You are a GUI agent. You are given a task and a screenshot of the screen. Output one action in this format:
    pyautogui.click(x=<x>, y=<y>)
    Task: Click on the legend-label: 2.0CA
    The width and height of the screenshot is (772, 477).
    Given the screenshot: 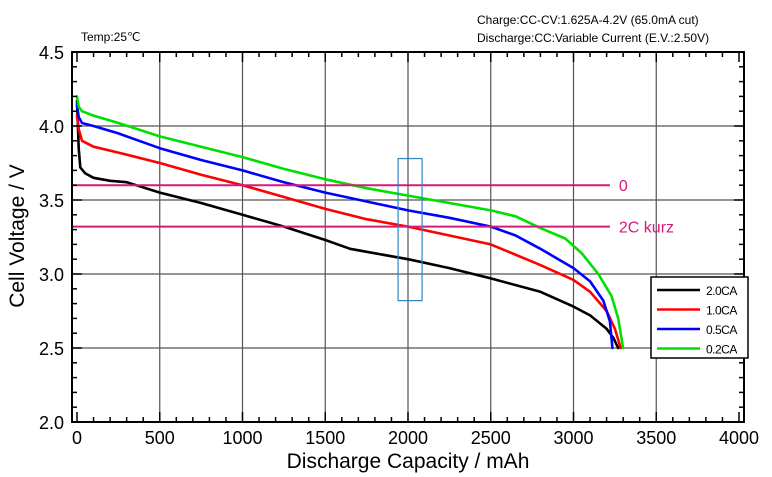 What is the action you would take?
    pyautogui.click(x=721, y=291)
    